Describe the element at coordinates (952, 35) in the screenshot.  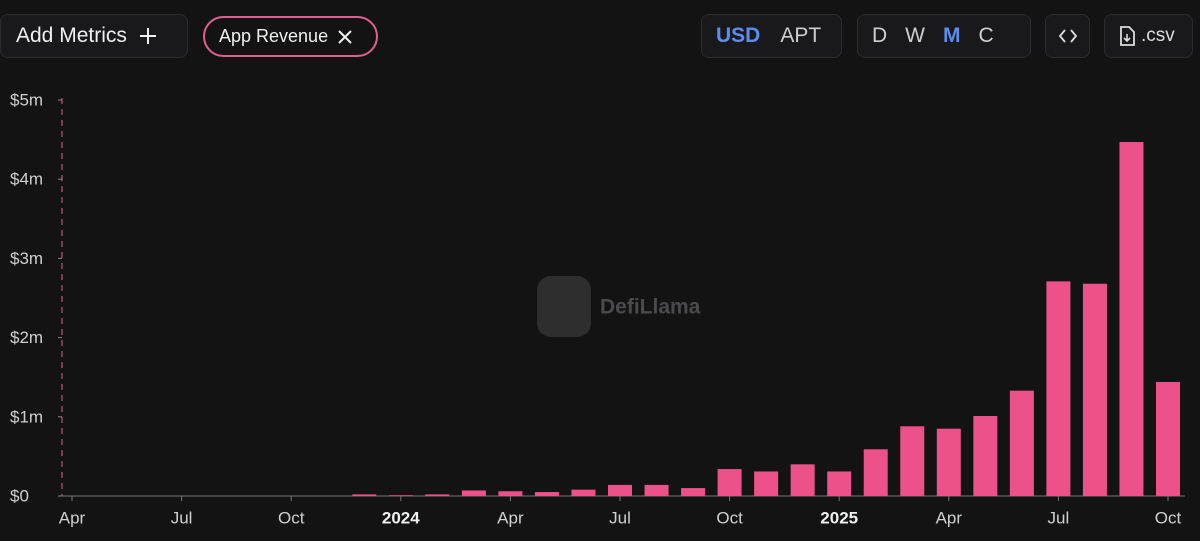
I see `toggle-option: M` at that location.